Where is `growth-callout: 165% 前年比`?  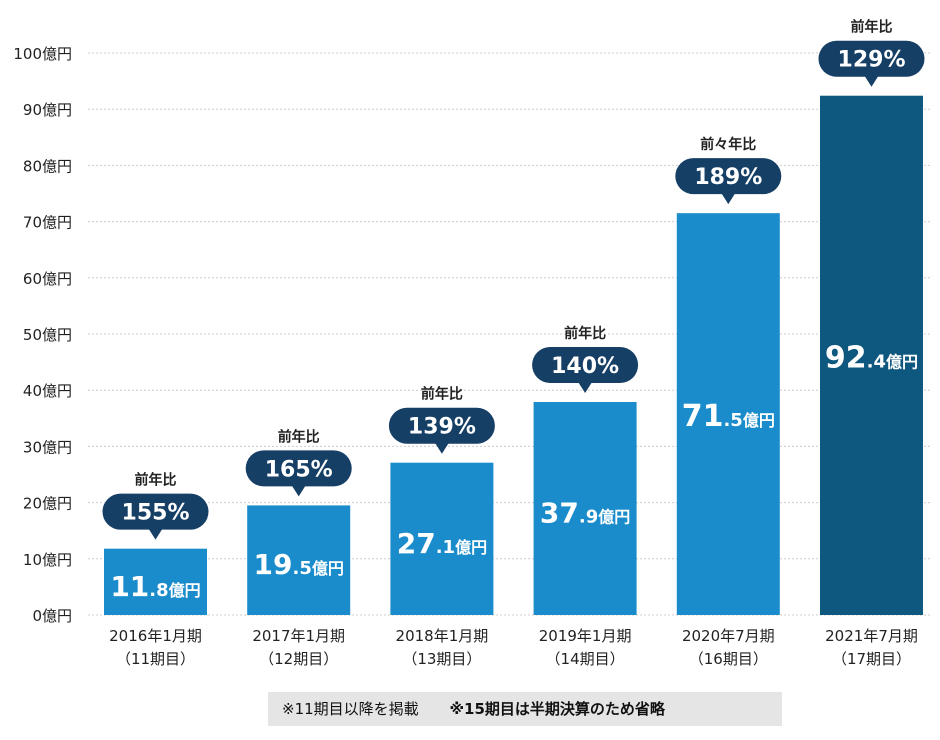
growth-callout: 165% 前年比 is located at coordinates (298, 462).